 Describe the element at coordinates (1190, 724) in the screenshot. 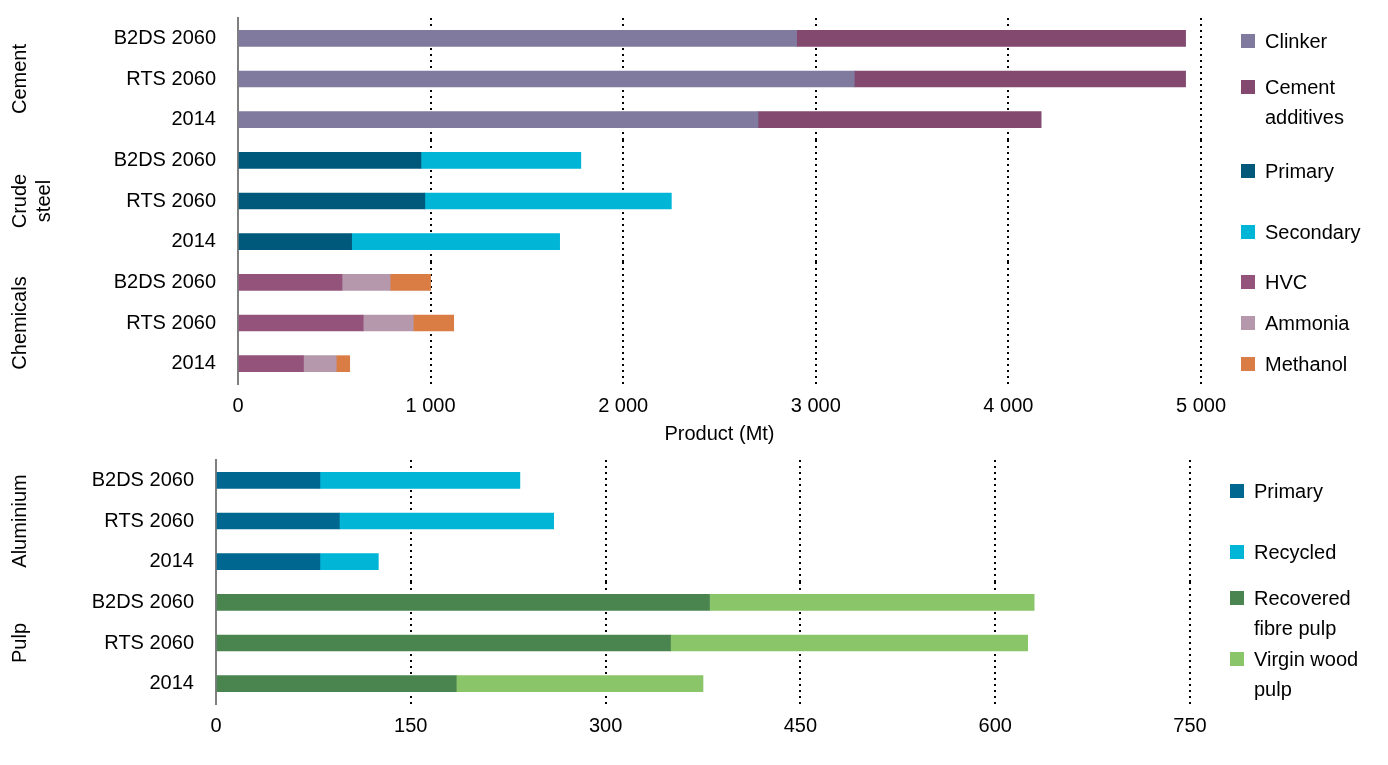

I see `x-tick-label: 750` at that location.